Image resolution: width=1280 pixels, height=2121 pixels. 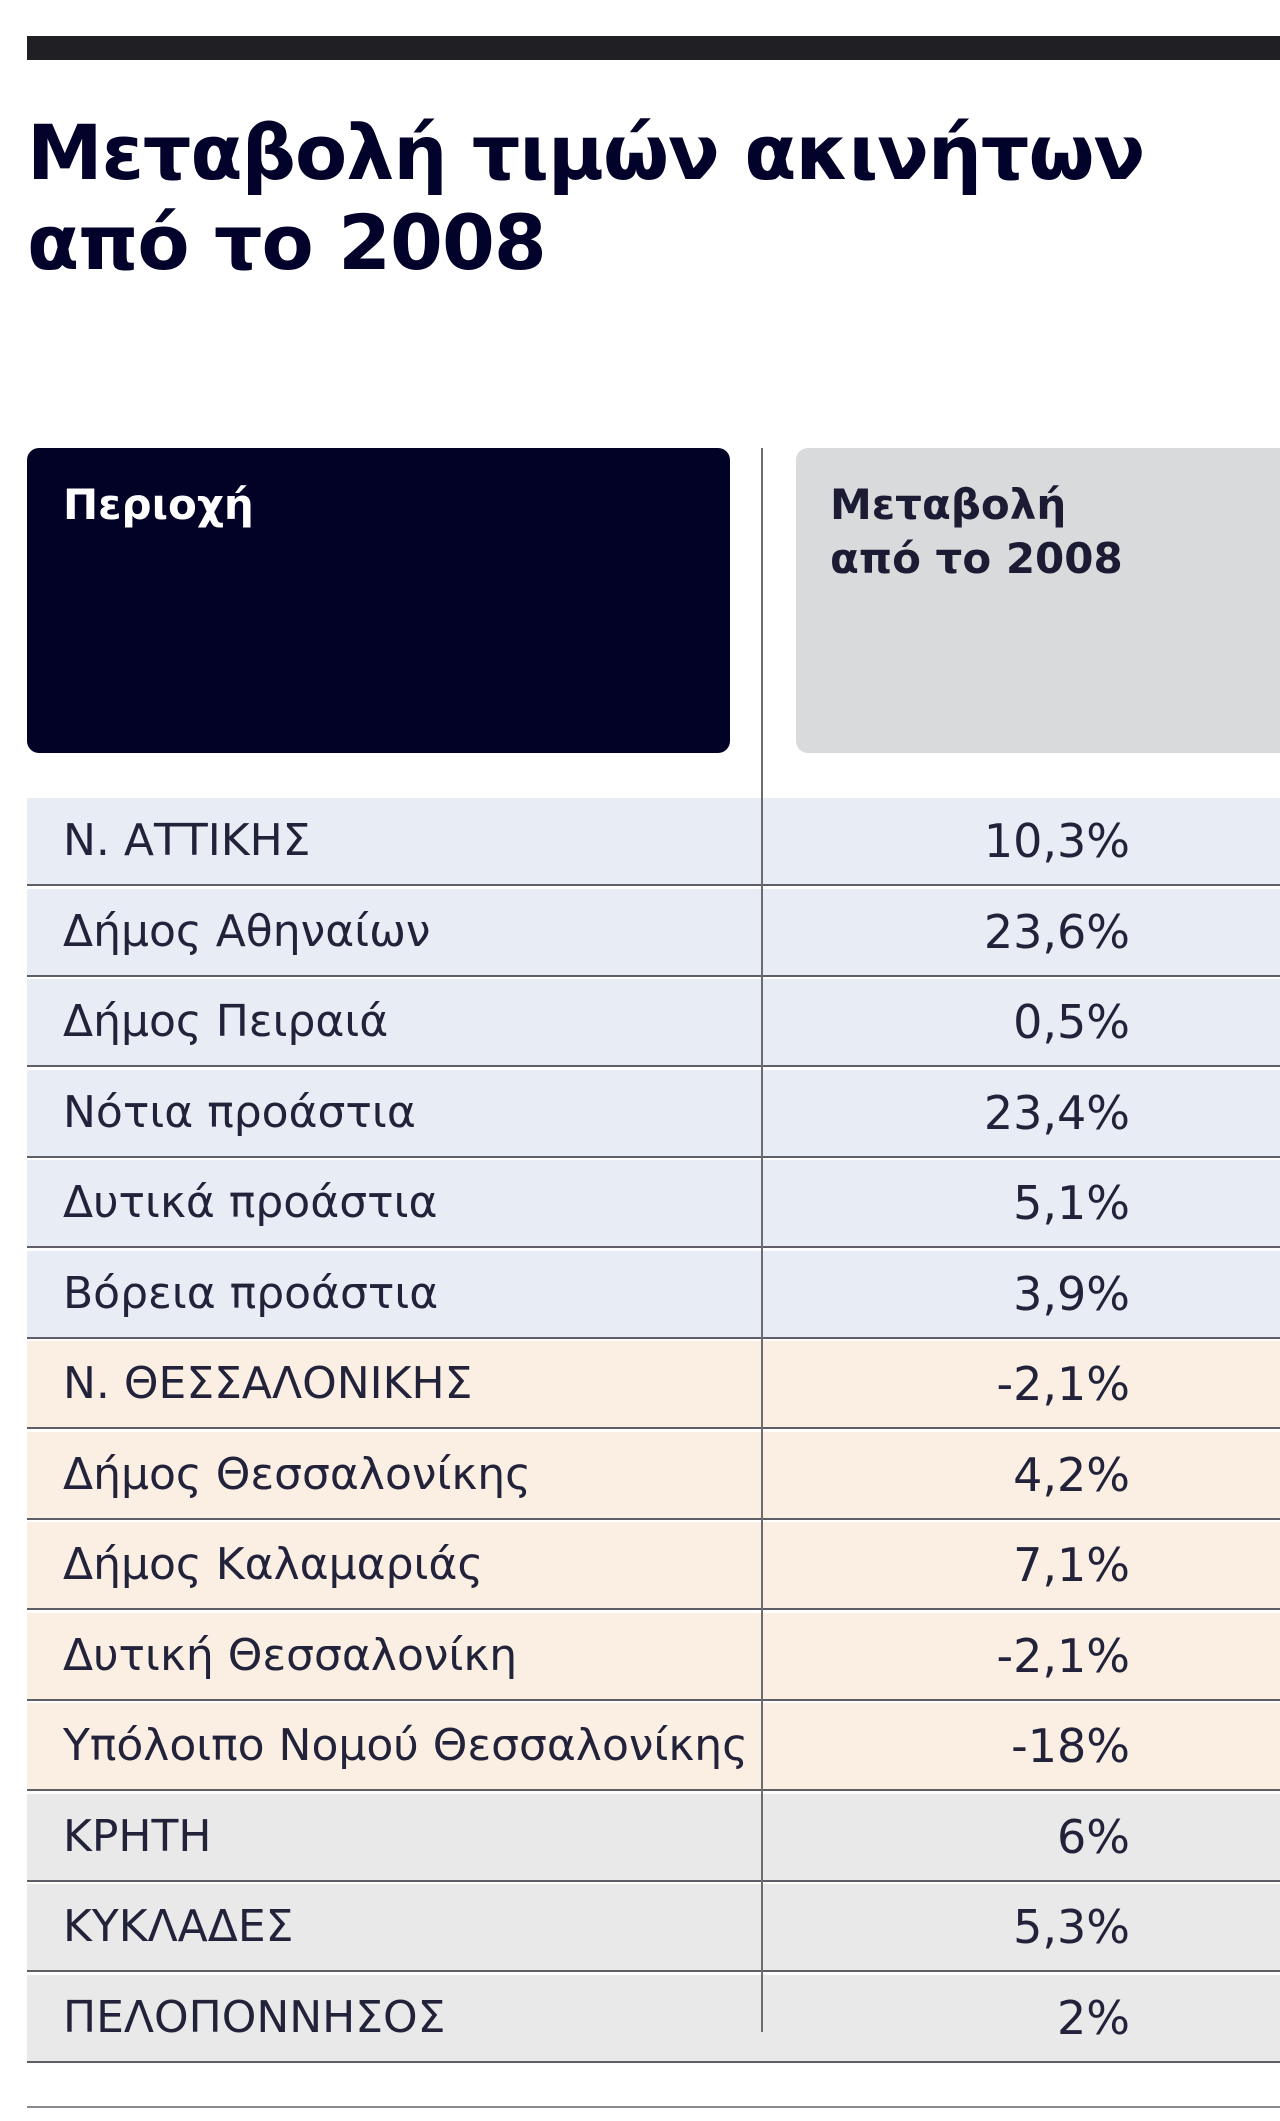 I want to click on region-label: Βόρεια προάστια, so click(x=251, y=1293).